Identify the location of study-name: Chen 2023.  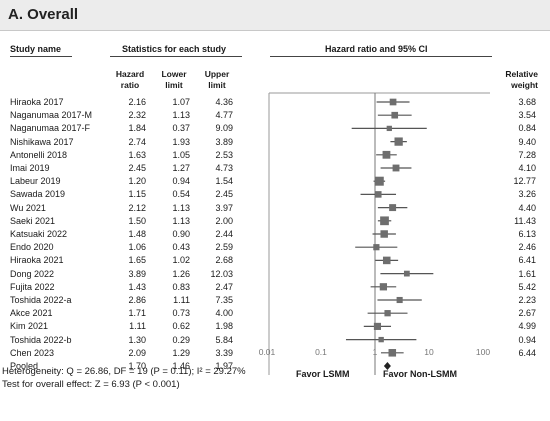
(32, 352).